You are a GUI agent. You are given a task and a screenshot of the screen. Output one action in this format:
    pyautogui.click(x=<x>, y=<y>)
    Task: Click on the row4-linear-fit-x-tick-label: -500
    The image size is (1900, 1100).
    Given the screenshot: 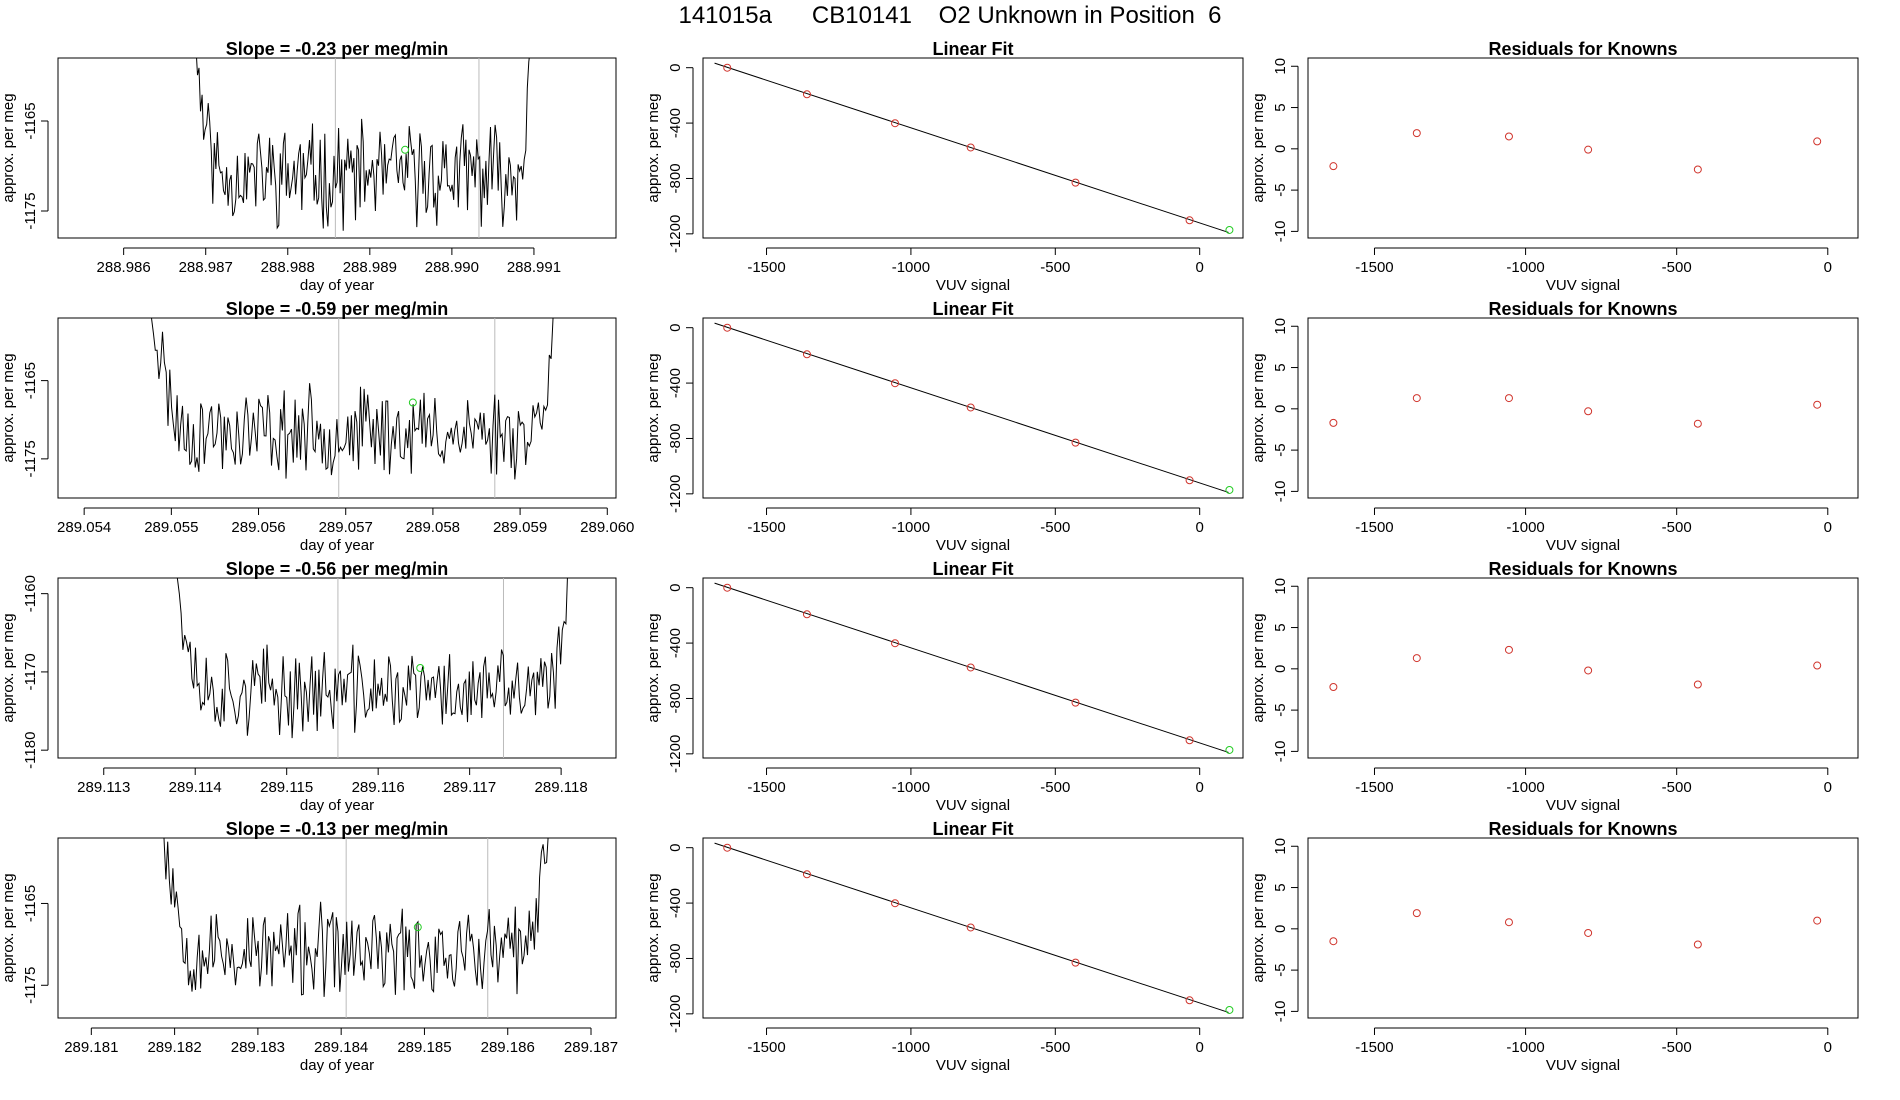 What is the action you would take?
    pyautogui.click(x=1055, y=1047)
    